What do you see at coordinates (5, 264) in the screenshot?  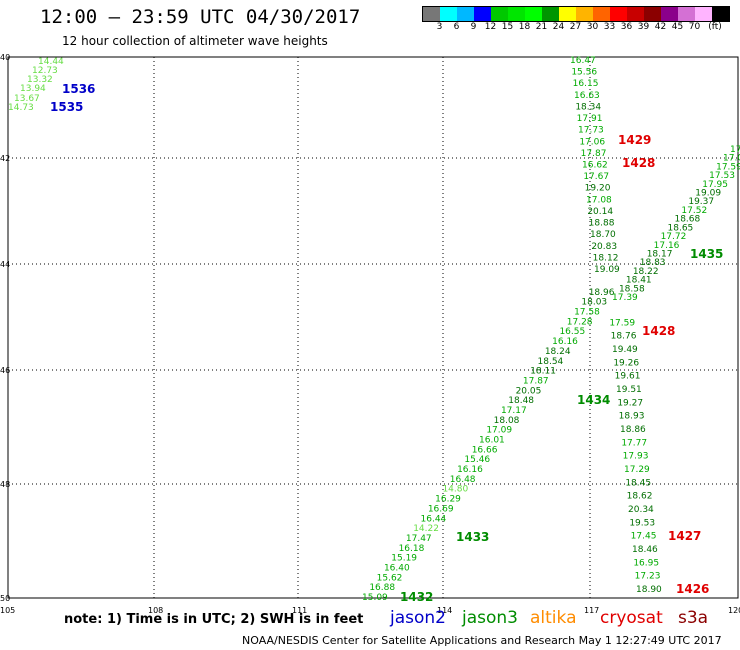 I see `lat-label: 44` at bounding box center [5, 264].